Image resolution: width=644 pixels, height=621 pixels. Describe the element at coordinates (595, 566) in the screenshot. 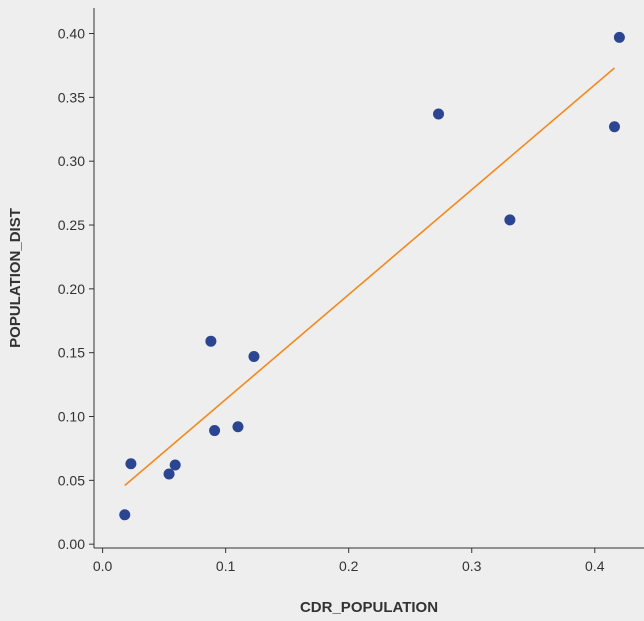

I see `x-tick-label: 0.4` at that location.